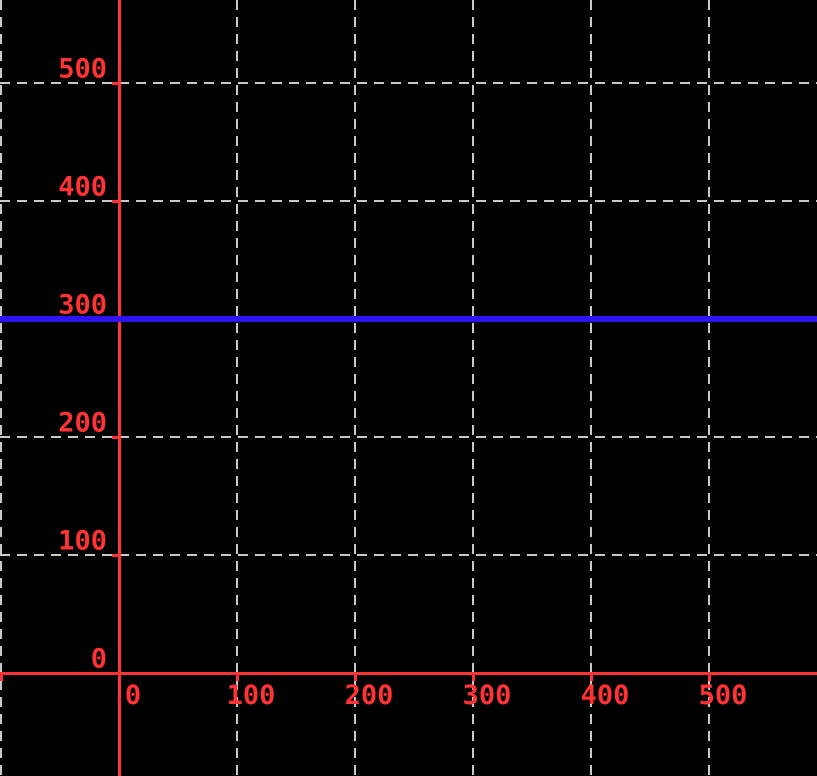 This screenshot has width=817, height=776. What do you see at coordinates (82, 541) in the screenshot?
I see `y-tick-label: 100` at bounding box center [82, 541].